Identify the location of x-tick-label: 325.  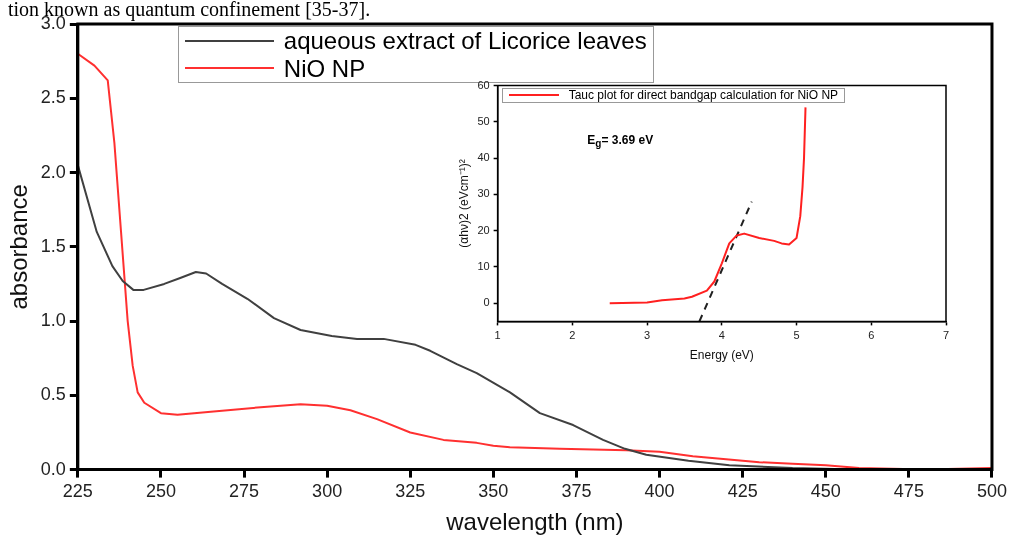
(410, 491).